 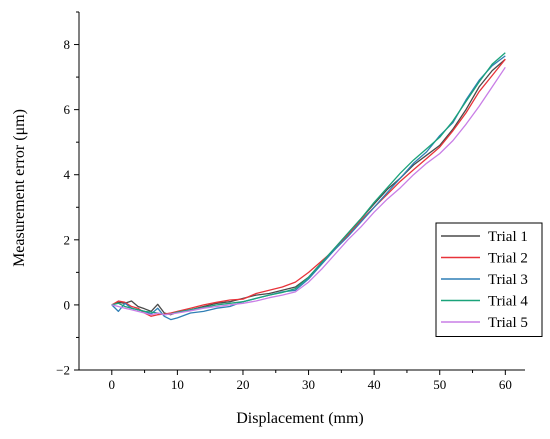 I want to click on x-tick-label: 60, so click(x=505, y=384).